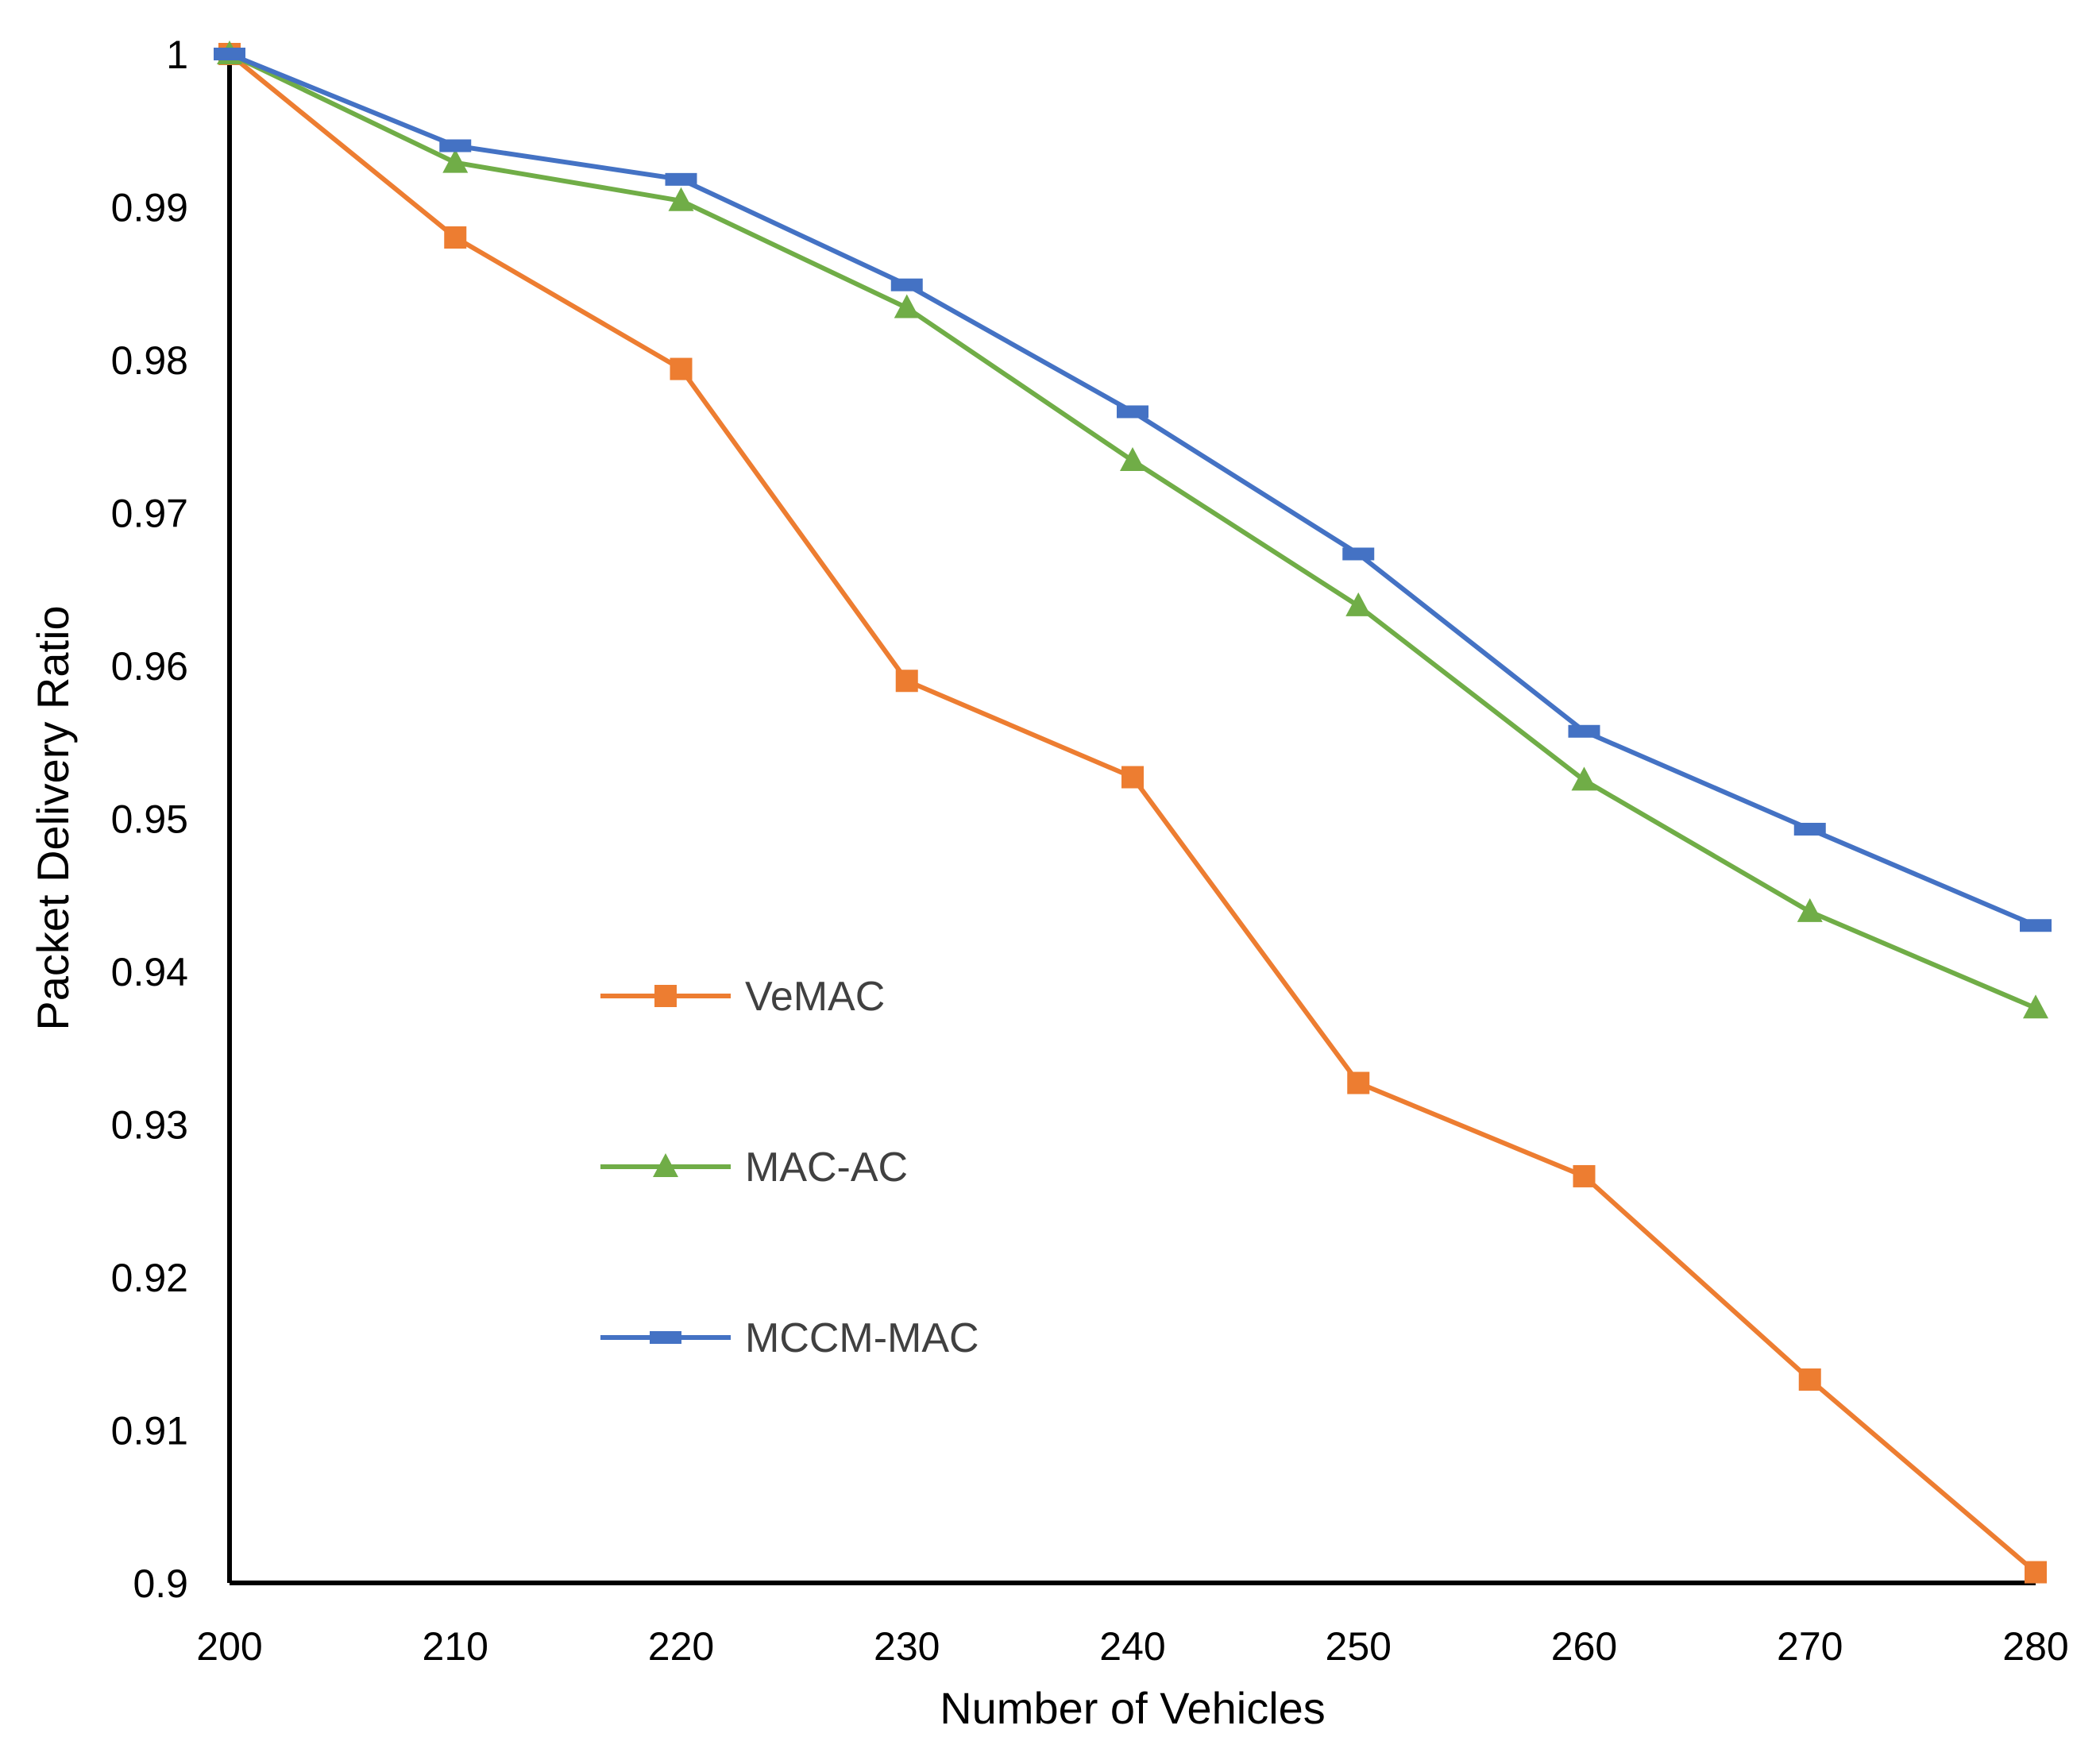  What do you see at coordinates (229, 1646) in the screenshot?
I see `x-tick-label: 200` at bounding box center [229, 1646].